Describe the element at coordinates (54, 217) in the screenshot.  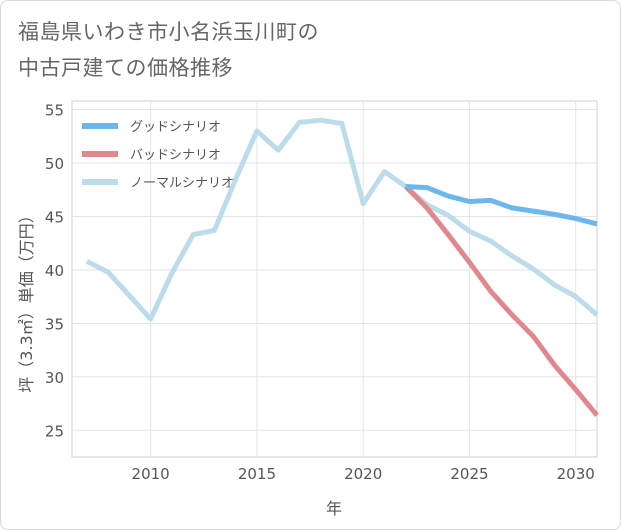
I see `y-tick-label: 45` at that location.